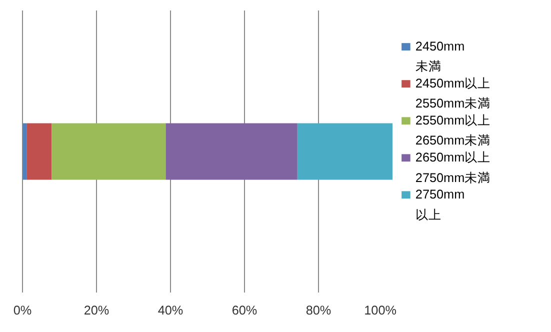  What do you see at coordinates (453, 130) in the screenshot?
I see `legend-label: 2550mm以上 2650mm未満` at bounding box center [453, 130].